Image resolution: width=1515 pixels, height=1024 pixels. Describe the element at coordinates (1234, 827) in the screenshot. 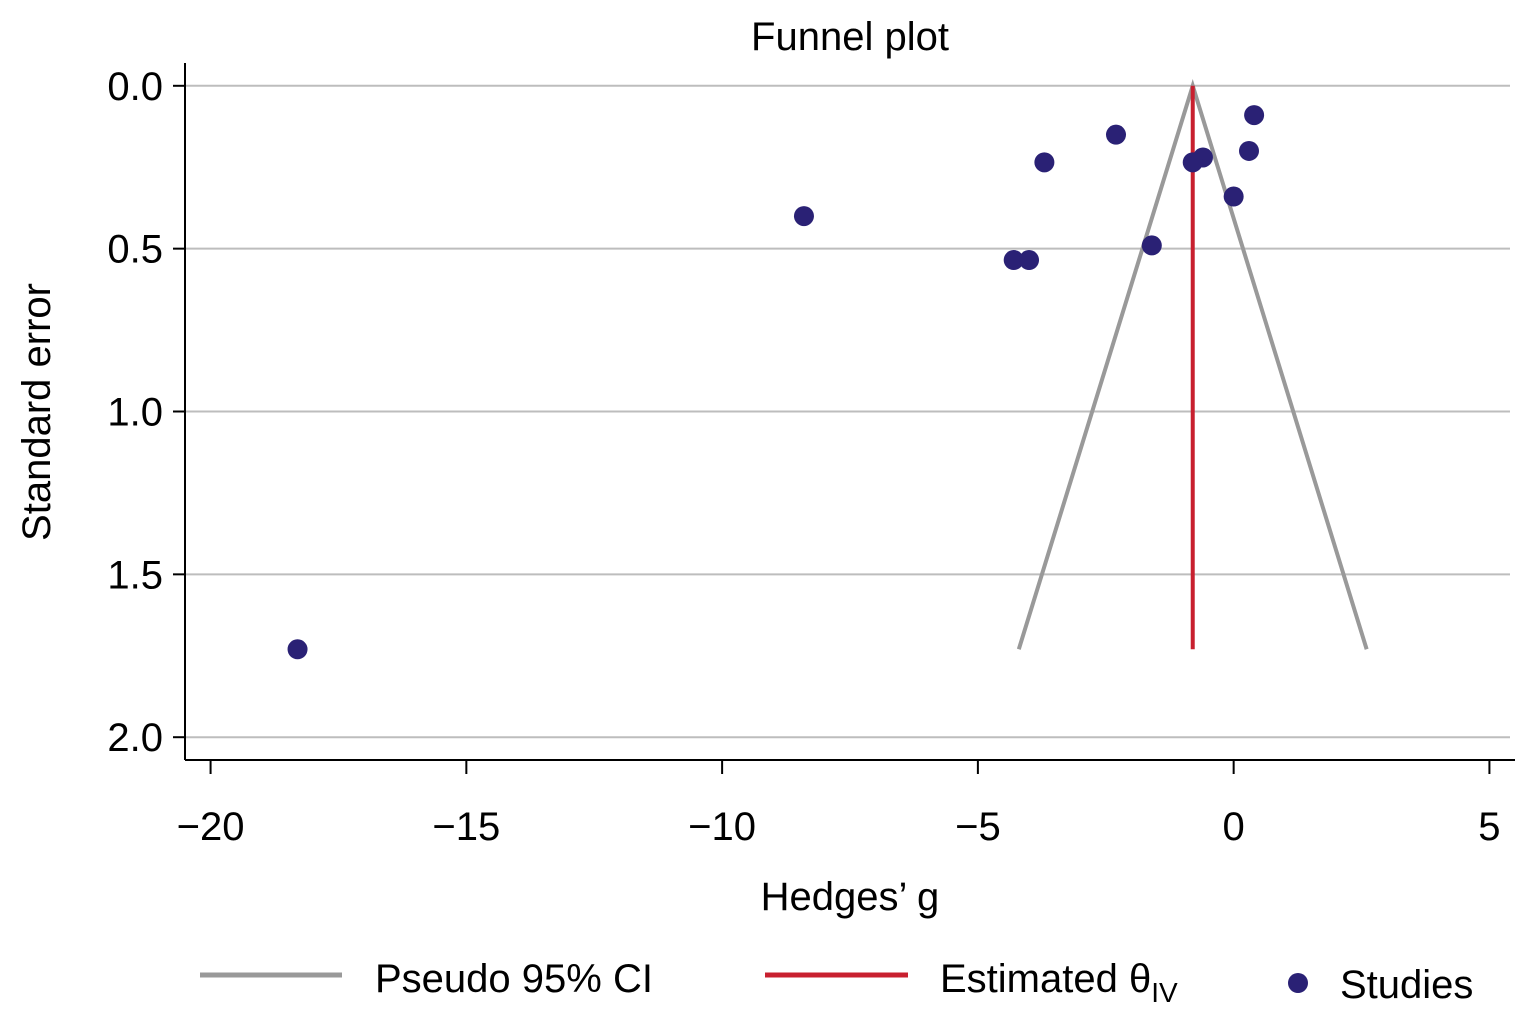

I see `x-tick-label: 0` at that location.